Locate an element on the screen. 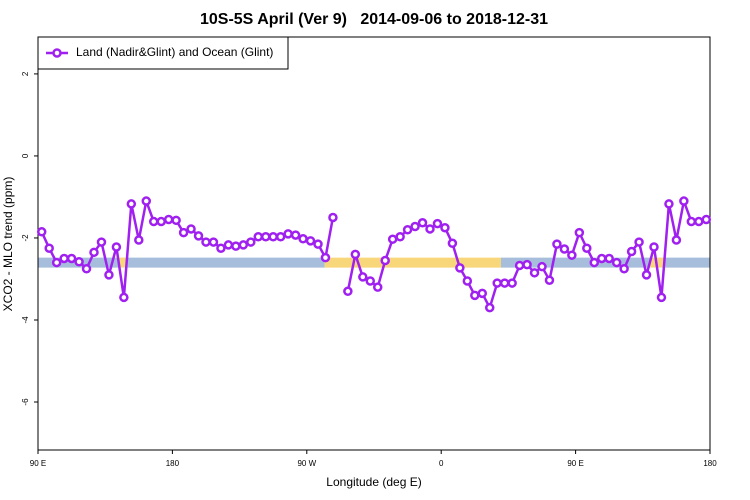 The width and height of the screenshot is (750, 500). legend: Land (Nadir&Glint) and Ocean (Glint) is located at coordinates (163, 53).